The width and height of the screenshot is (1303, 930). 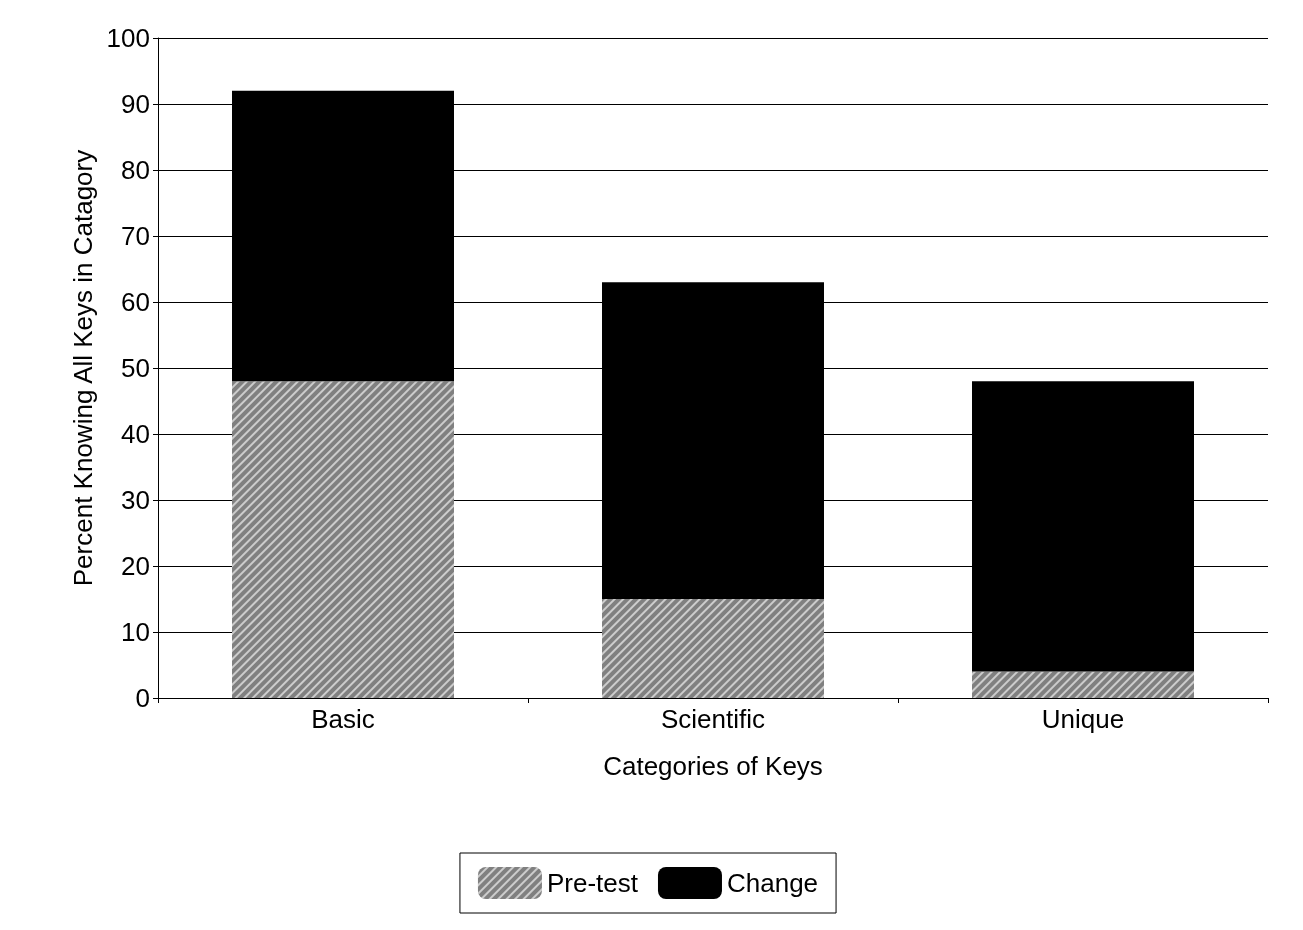 What do you see at coordinates (1083, 719) in the screenshot?
I see `x-tick-label: Unique` at bounding box center [1083, 719].